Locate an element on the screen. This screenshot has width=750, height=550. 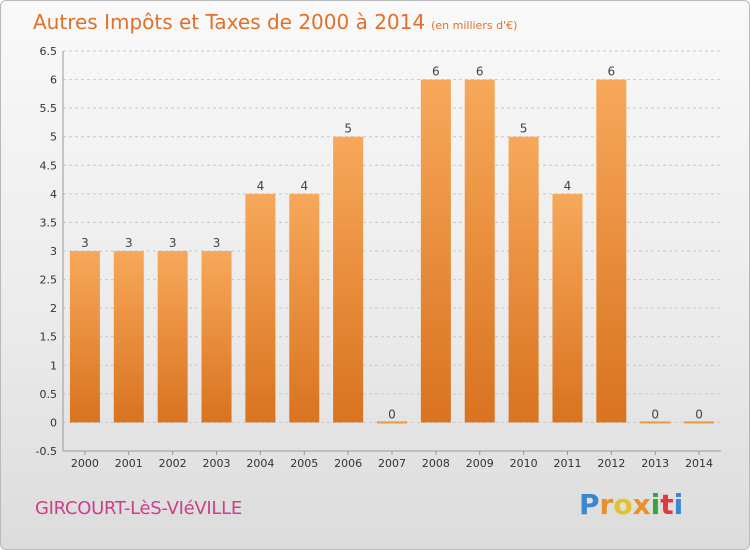
data-label-2001: 3 is located at coordinates (129, 243).